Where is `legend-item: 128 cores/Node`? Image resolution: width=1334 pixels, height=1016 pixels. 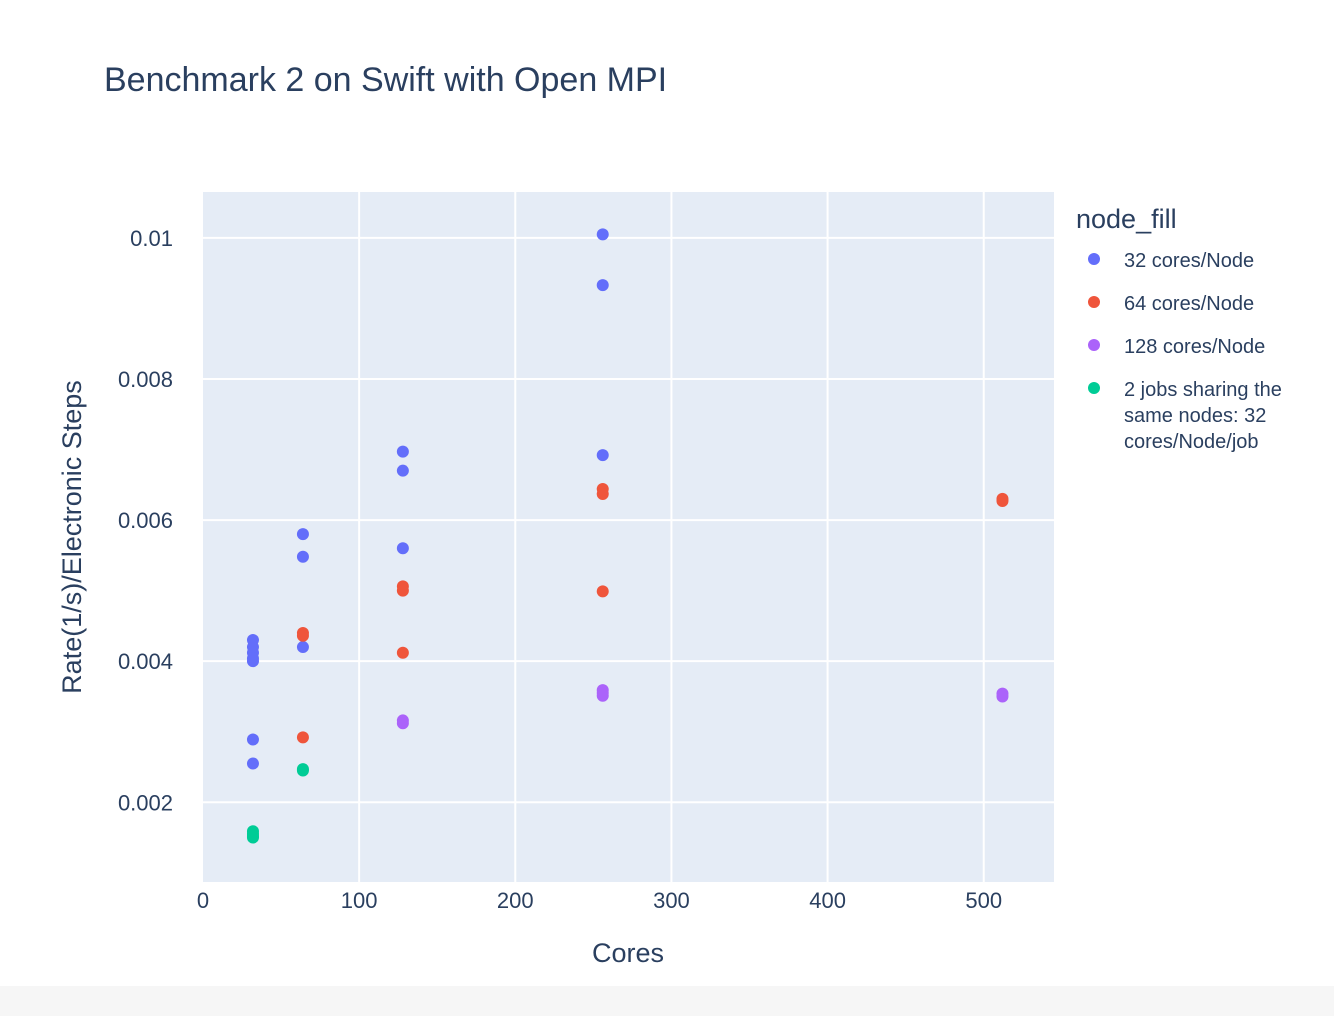 legend-item: 128 cores/Node is located at coordinates (1176, 347).